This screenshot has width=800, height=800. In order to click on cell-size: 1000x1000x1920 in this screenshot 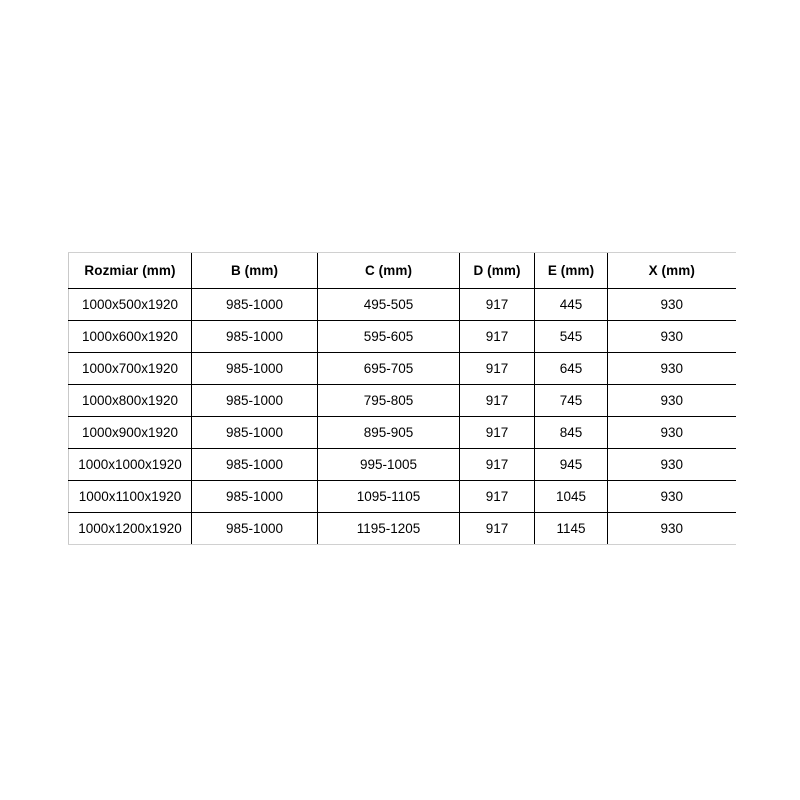, I will do `click(130, 464)`.